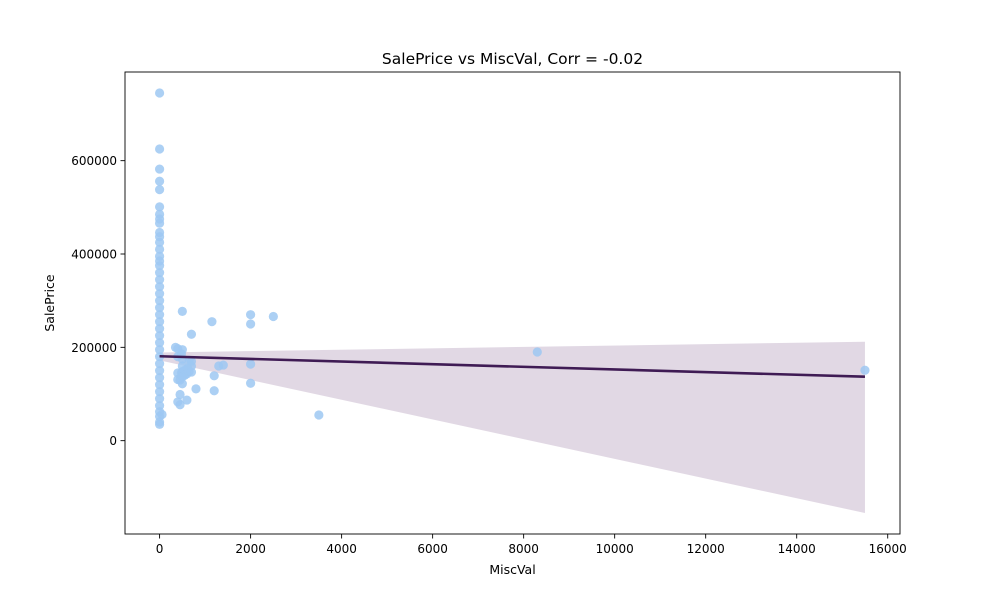  I want to click on x-tick-label: 14000, so click(797, 549).